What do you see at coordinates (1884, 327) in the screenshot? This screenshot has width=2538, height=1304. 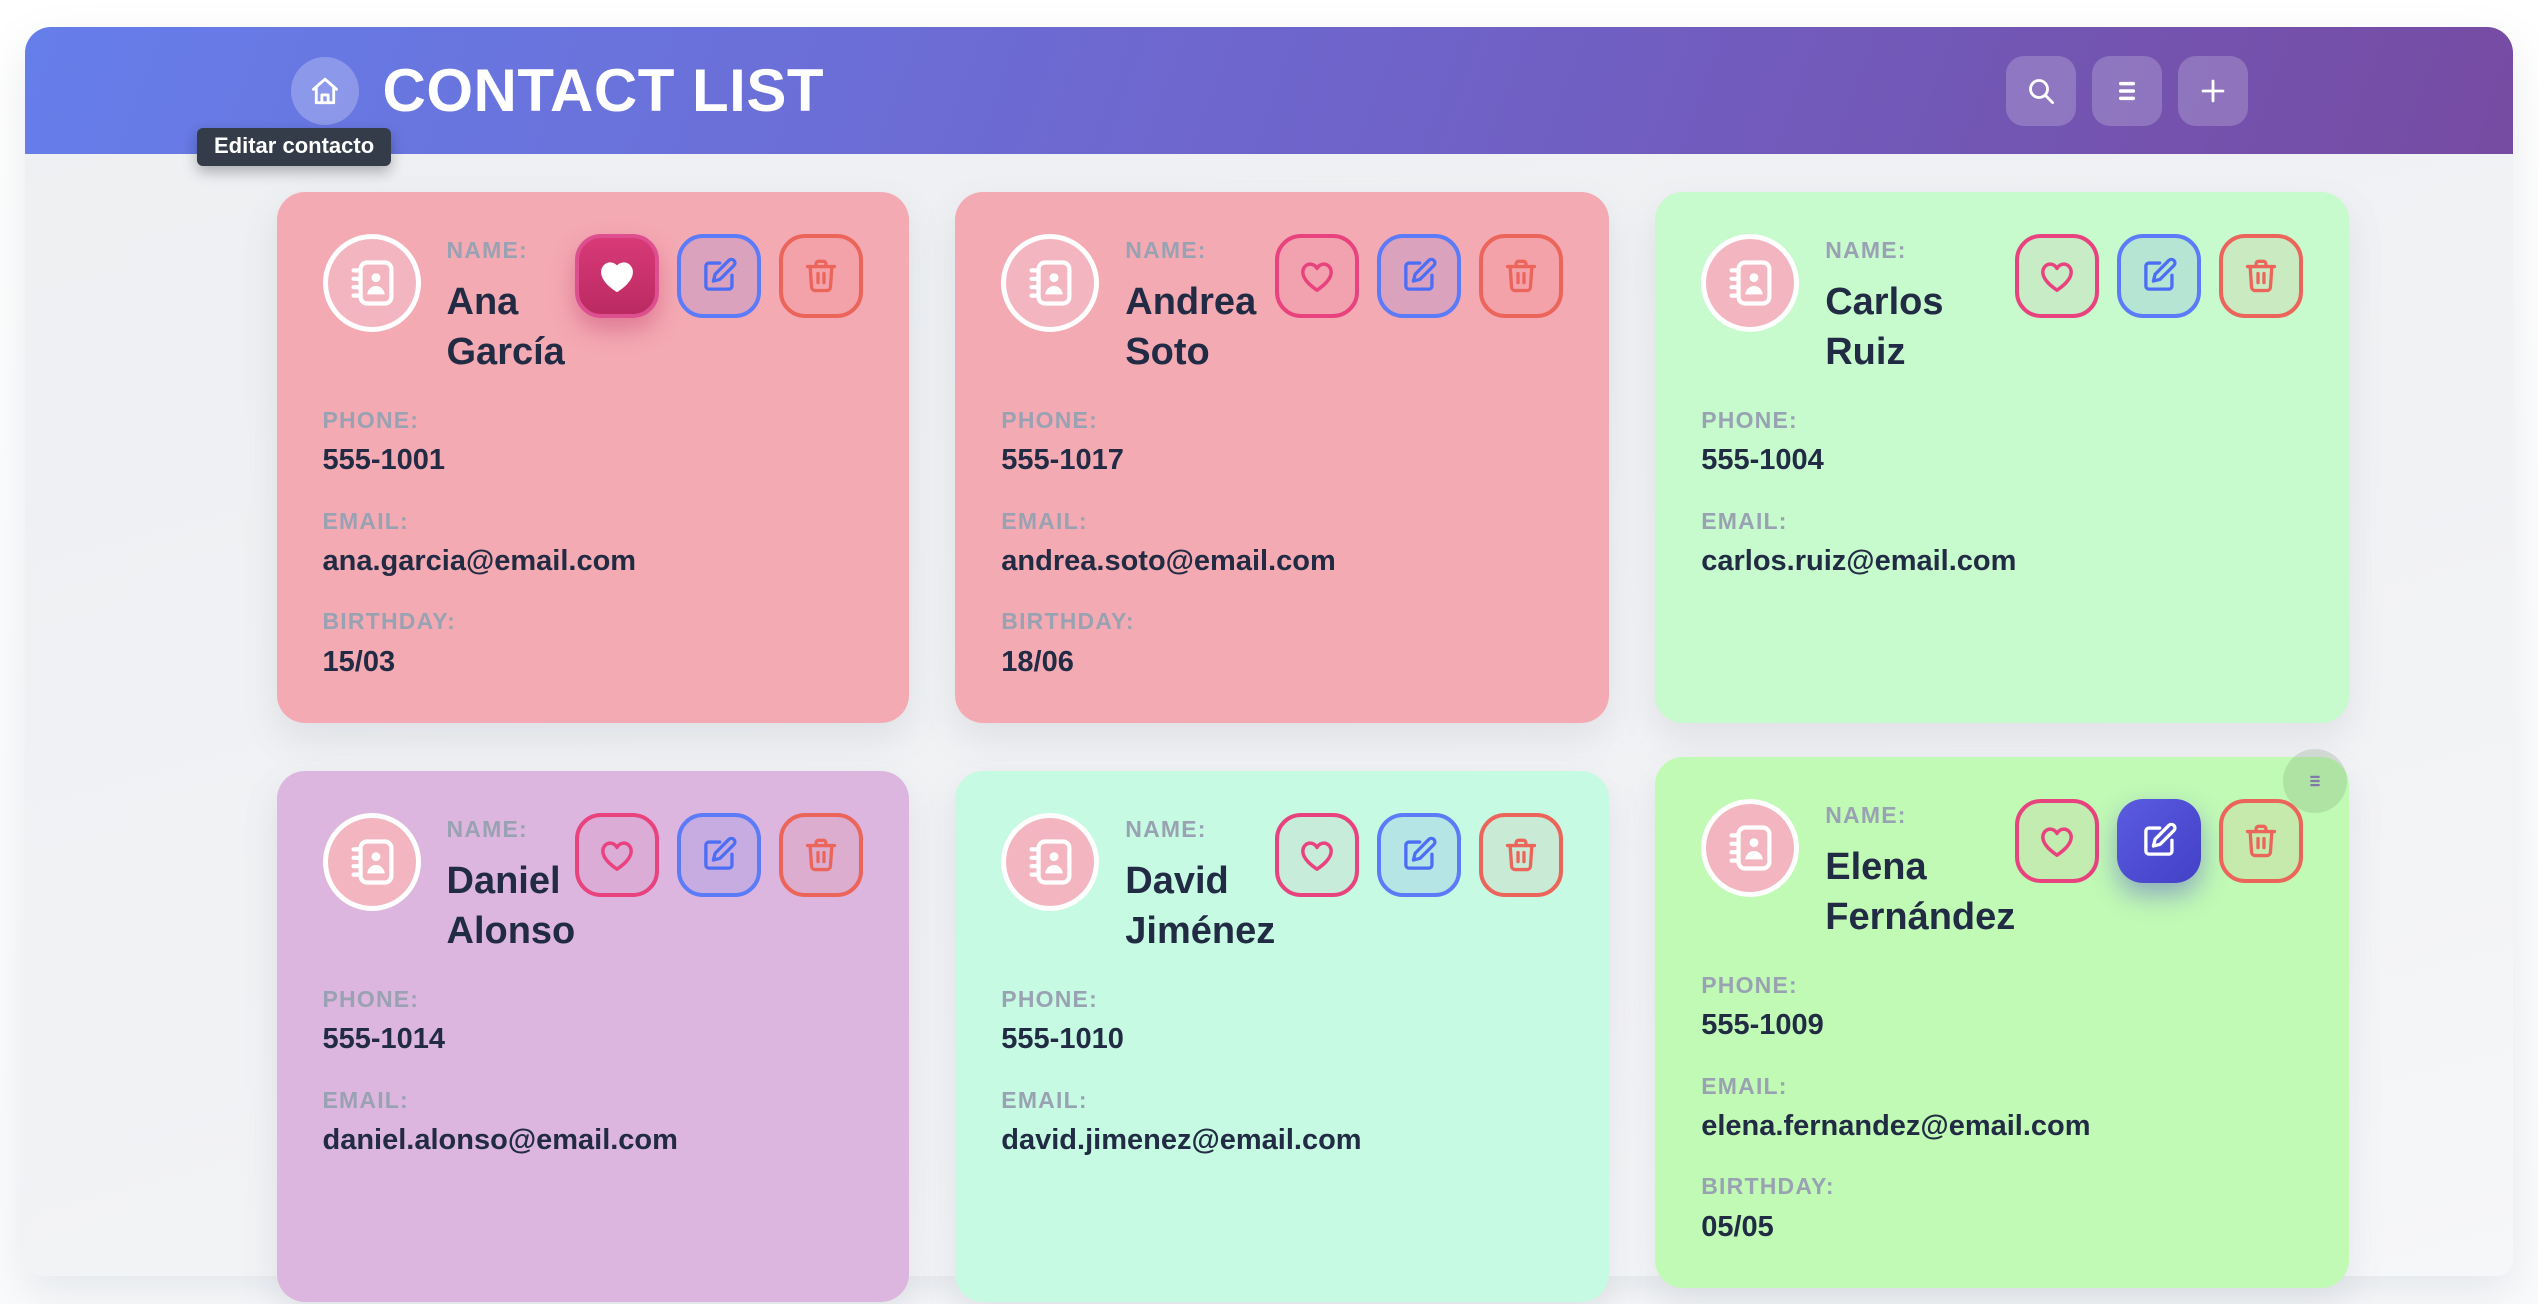 I see `contact-name: Carlos Ruiz` at bounding box center [1884, 327].